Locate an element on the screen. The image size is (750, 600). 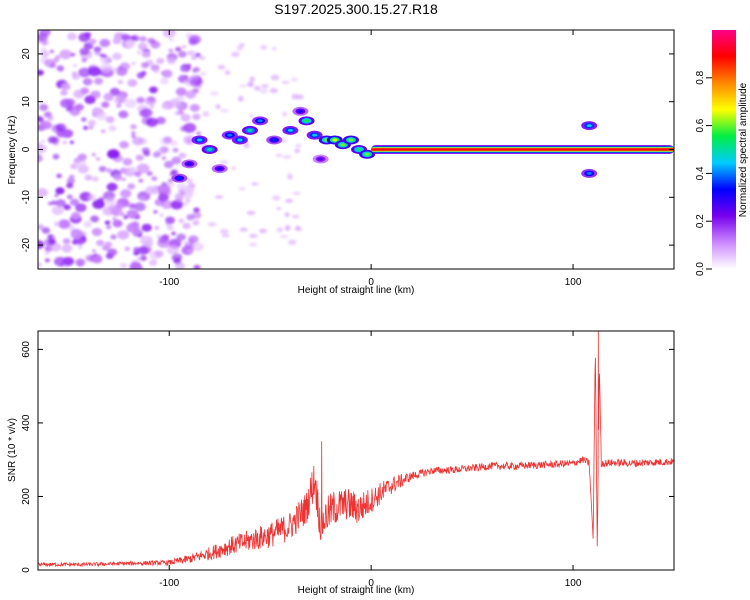
colorbar-tick-label: 0.0 is located at coordinates (700, 269).